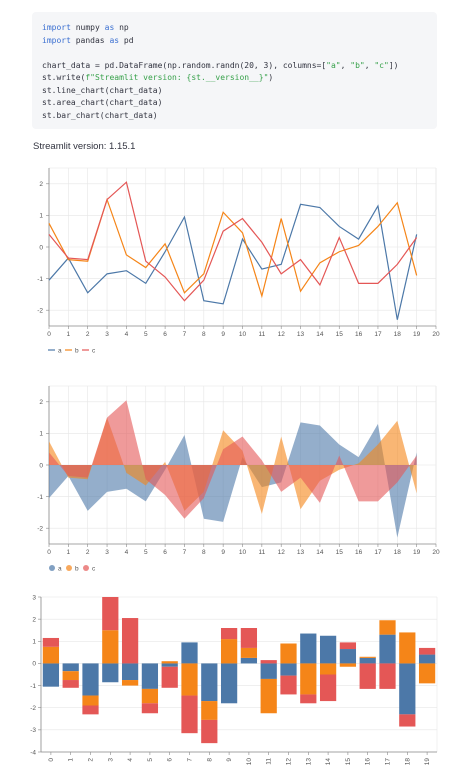 This screenshot has width=474, height=766. I want to click on x-tick-label: 13, so click(301, 552).